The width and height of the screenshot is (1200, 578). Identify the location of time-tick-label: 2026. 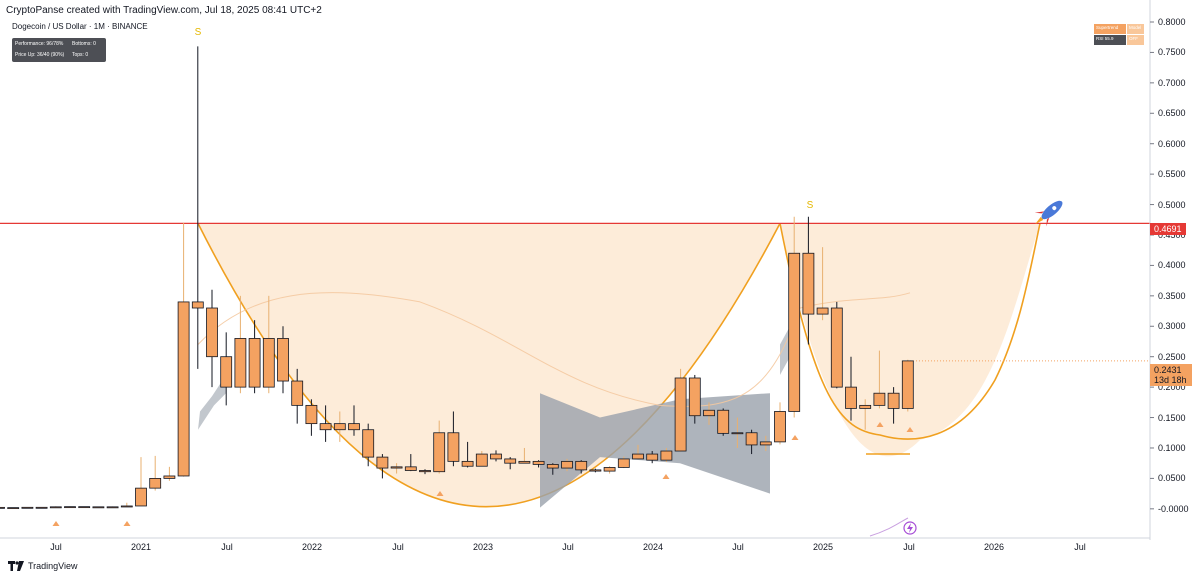
(994, 547).